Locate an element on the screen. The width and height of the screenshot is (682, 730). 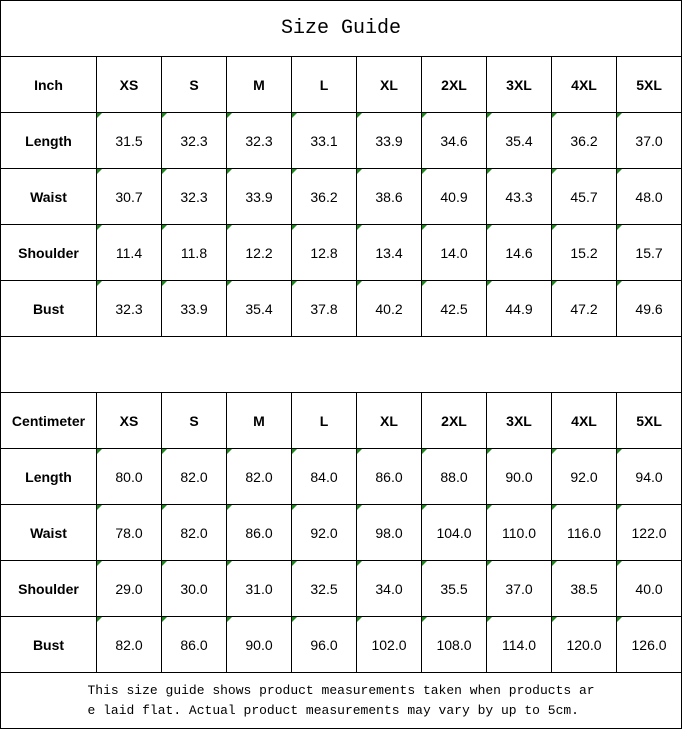
measurement-cell: 29.0 is located at coordinates (129, 588).